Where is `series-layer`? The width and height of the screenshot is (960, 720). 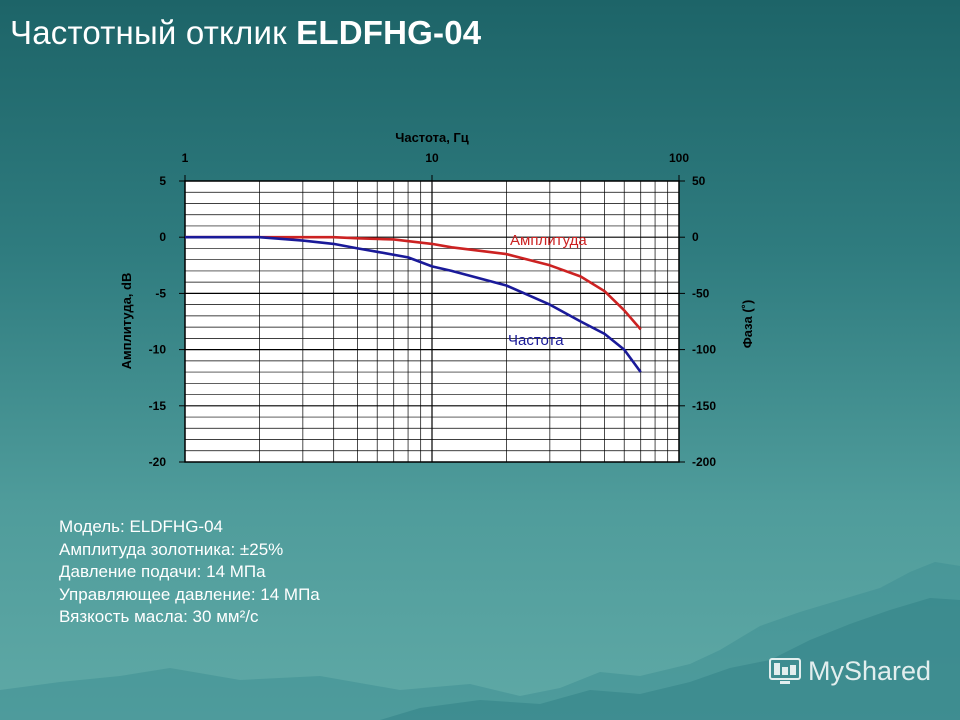
series-layer is located at coordinates (413, 304).